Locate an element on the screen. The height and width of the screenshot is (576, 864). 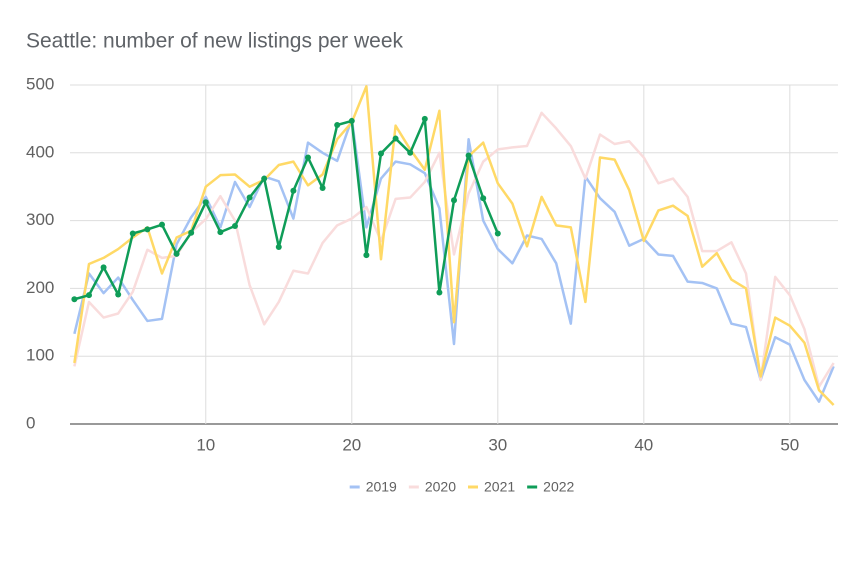
y-tick-label: 200 is located at coordinates (40, 287).